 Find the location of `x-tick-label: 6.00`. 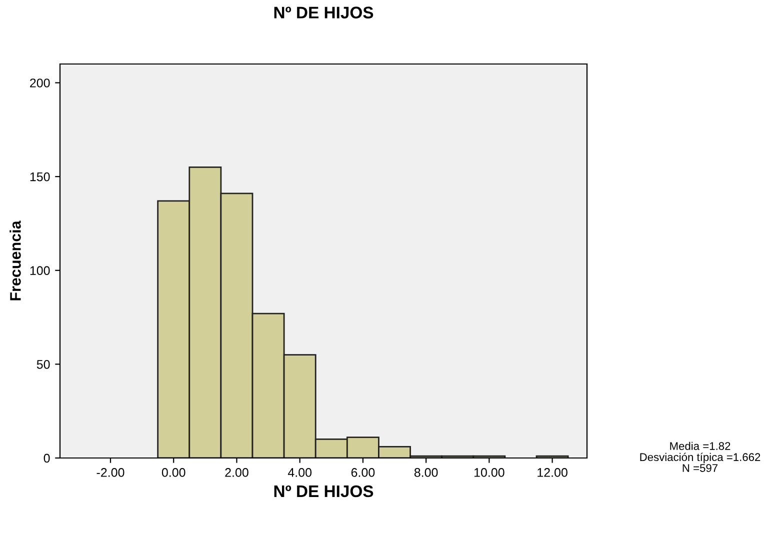

x-tick-label: 6.00 is located at coordinates (363, 472).